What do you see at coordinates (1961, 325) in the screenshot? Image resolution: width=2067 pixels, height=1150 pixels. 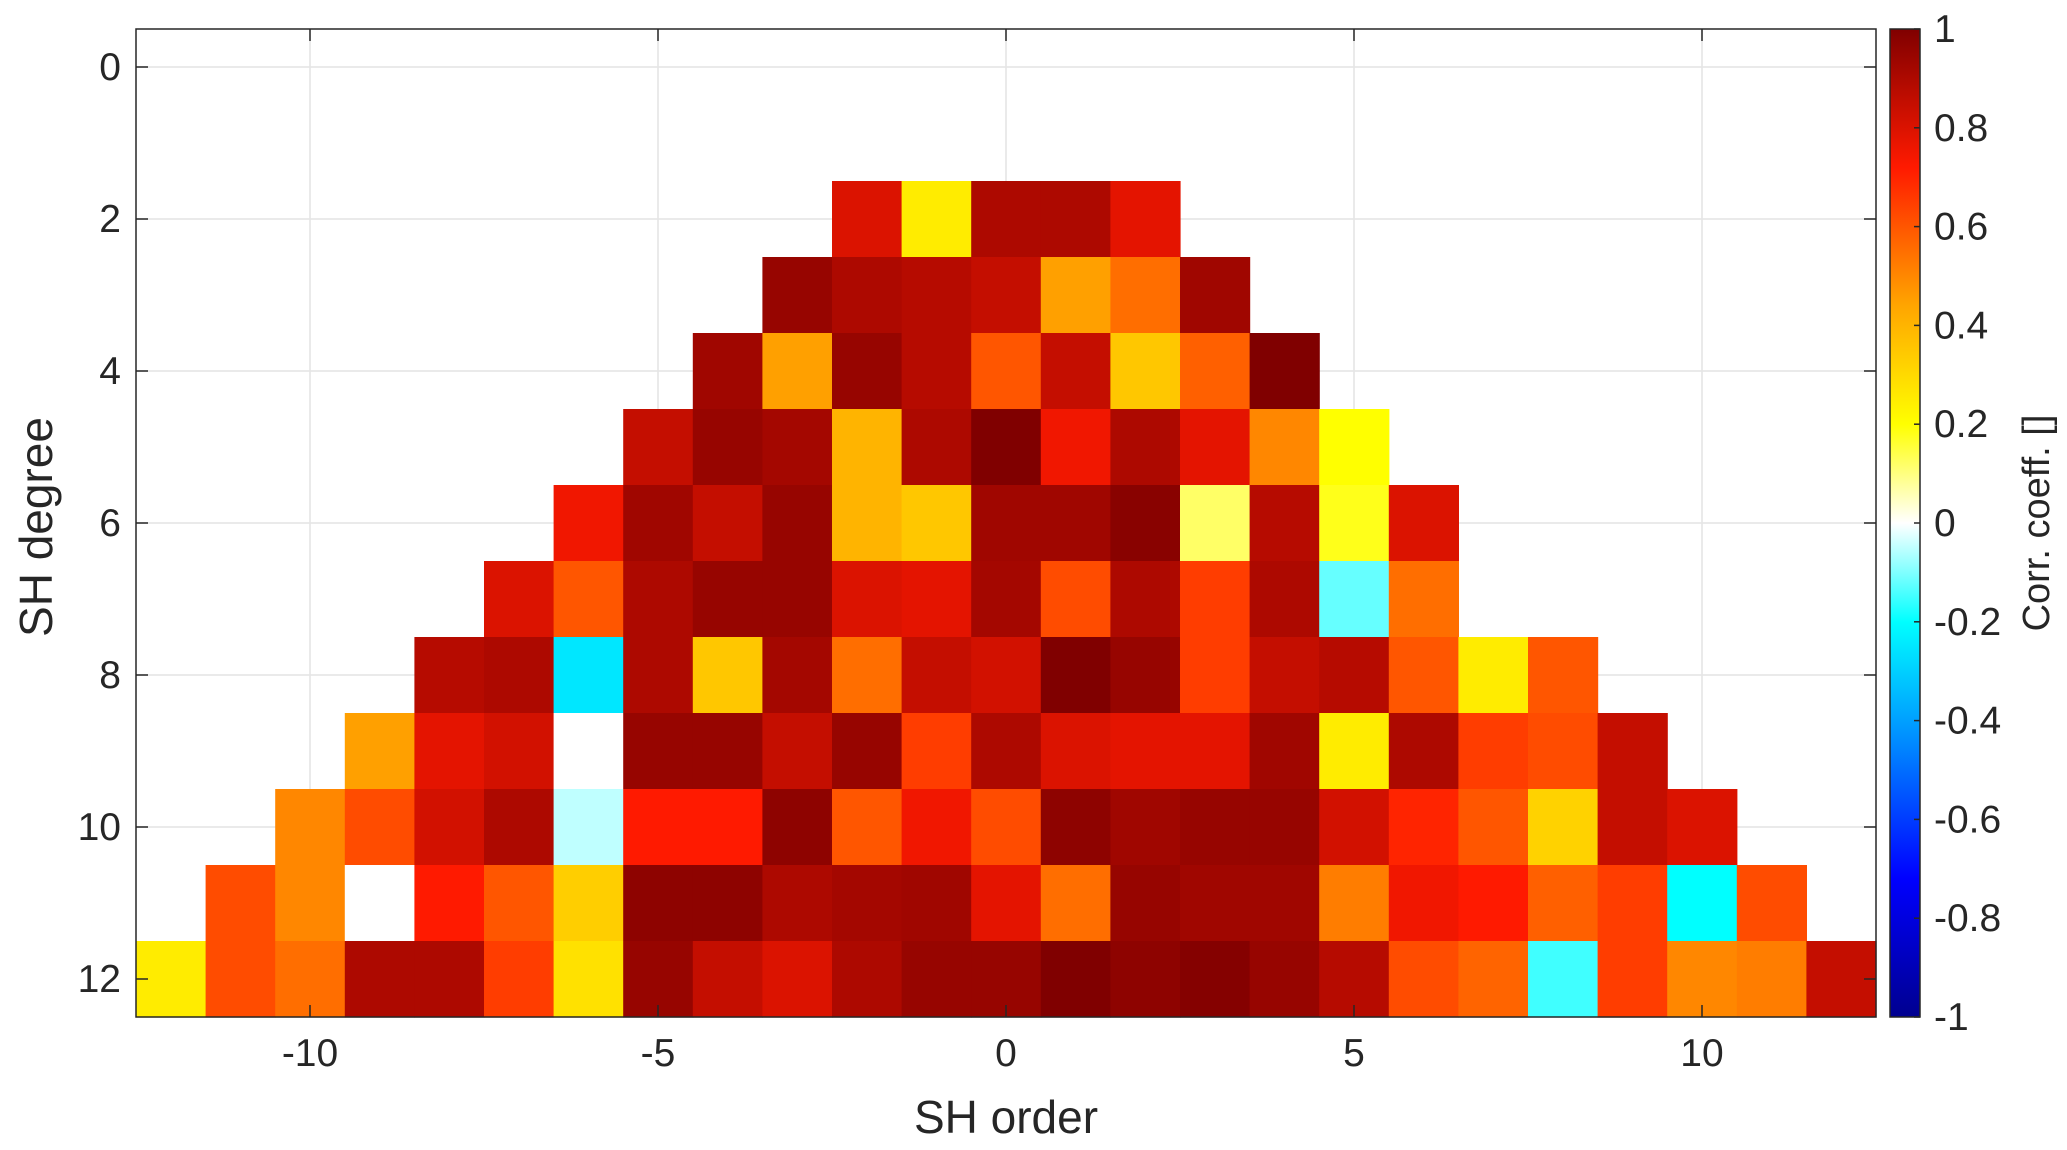 I see `colorbar-tick-label: 0.4` at bounding box center [1961, 325].